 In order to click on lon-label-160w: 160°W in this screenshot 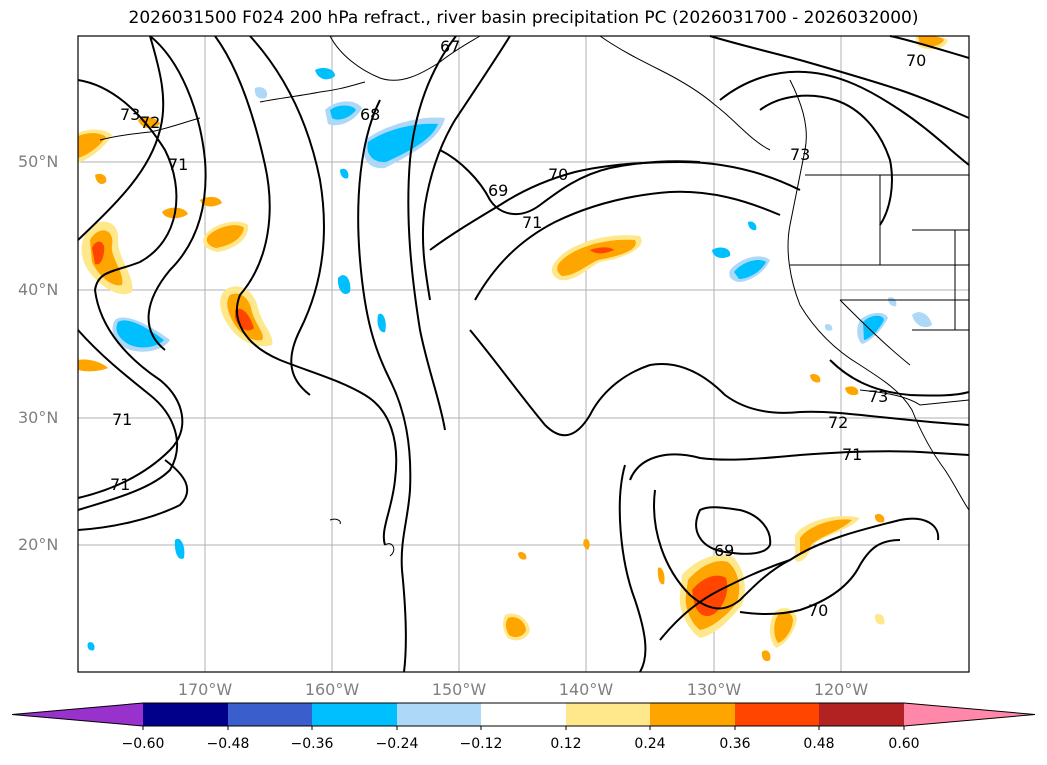, I will do `click(332, 689)`.